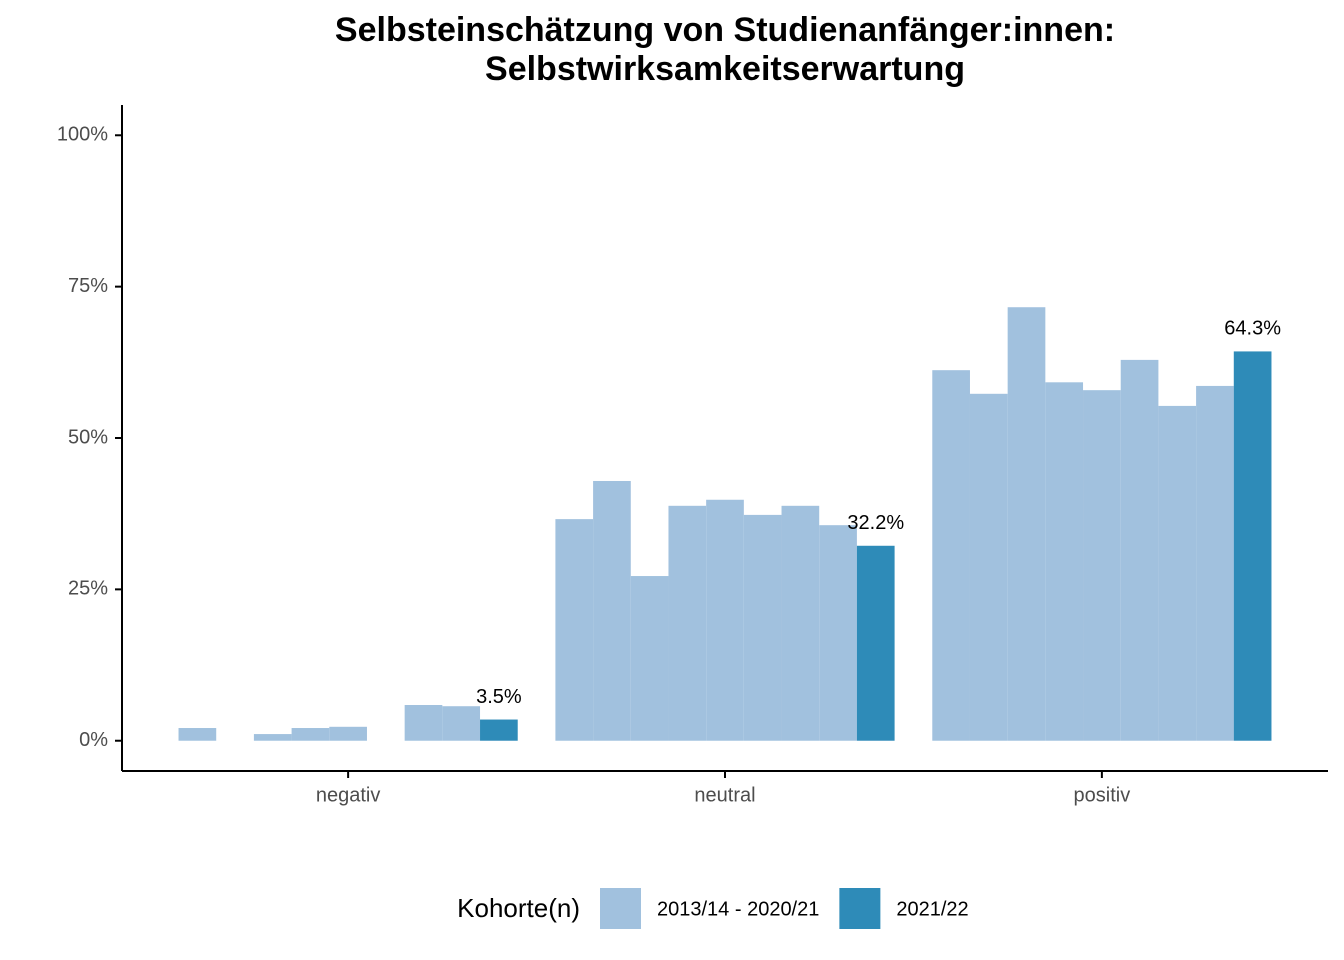  What do you see at coordinates (875, 523) in the screenshot?
I see `value-label: 32.2%` at bounding box center [875, 523].